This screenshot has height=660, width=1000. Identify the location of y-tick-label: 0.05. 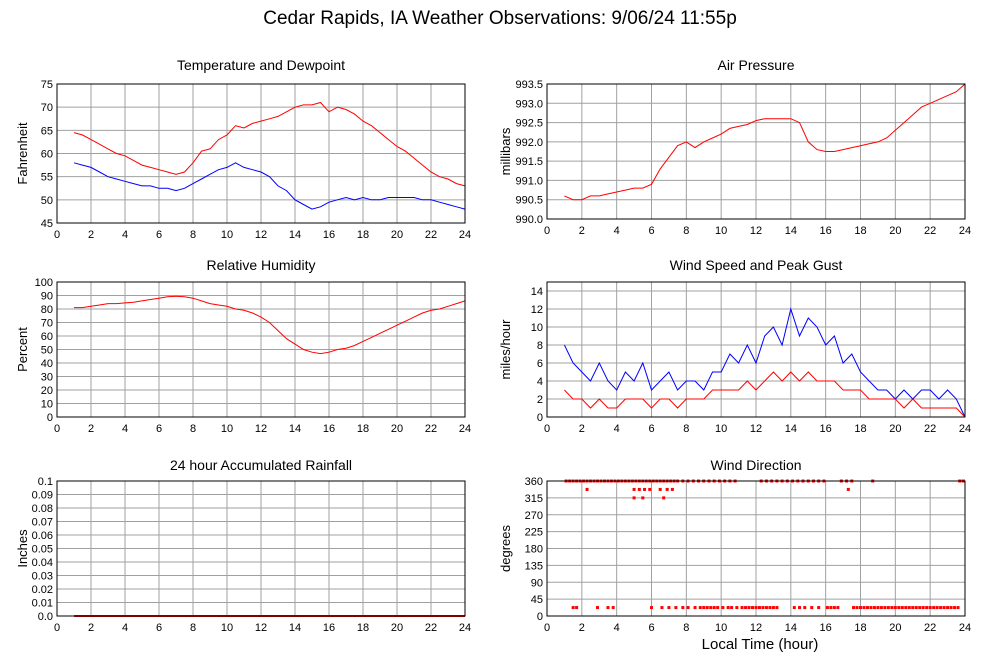
(42, 550).